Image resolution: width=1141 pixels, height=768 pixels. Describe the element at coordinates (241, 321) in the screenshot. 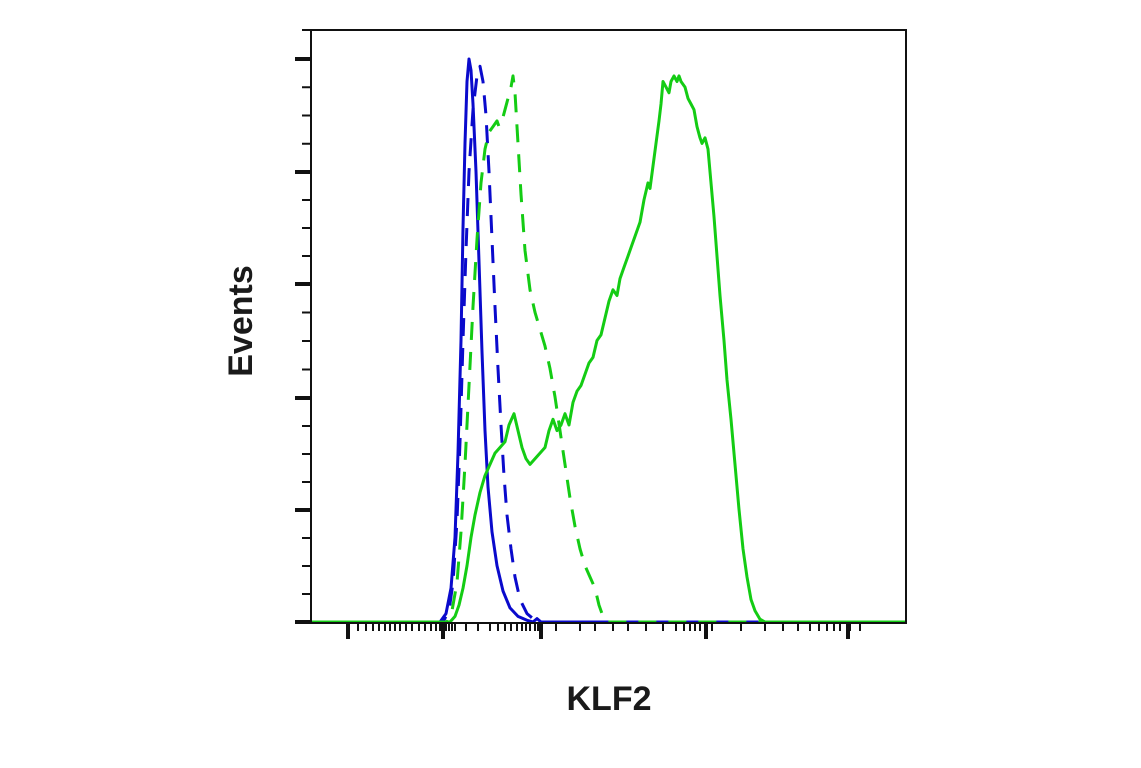

I see `y-axis-title: Events` at that location.